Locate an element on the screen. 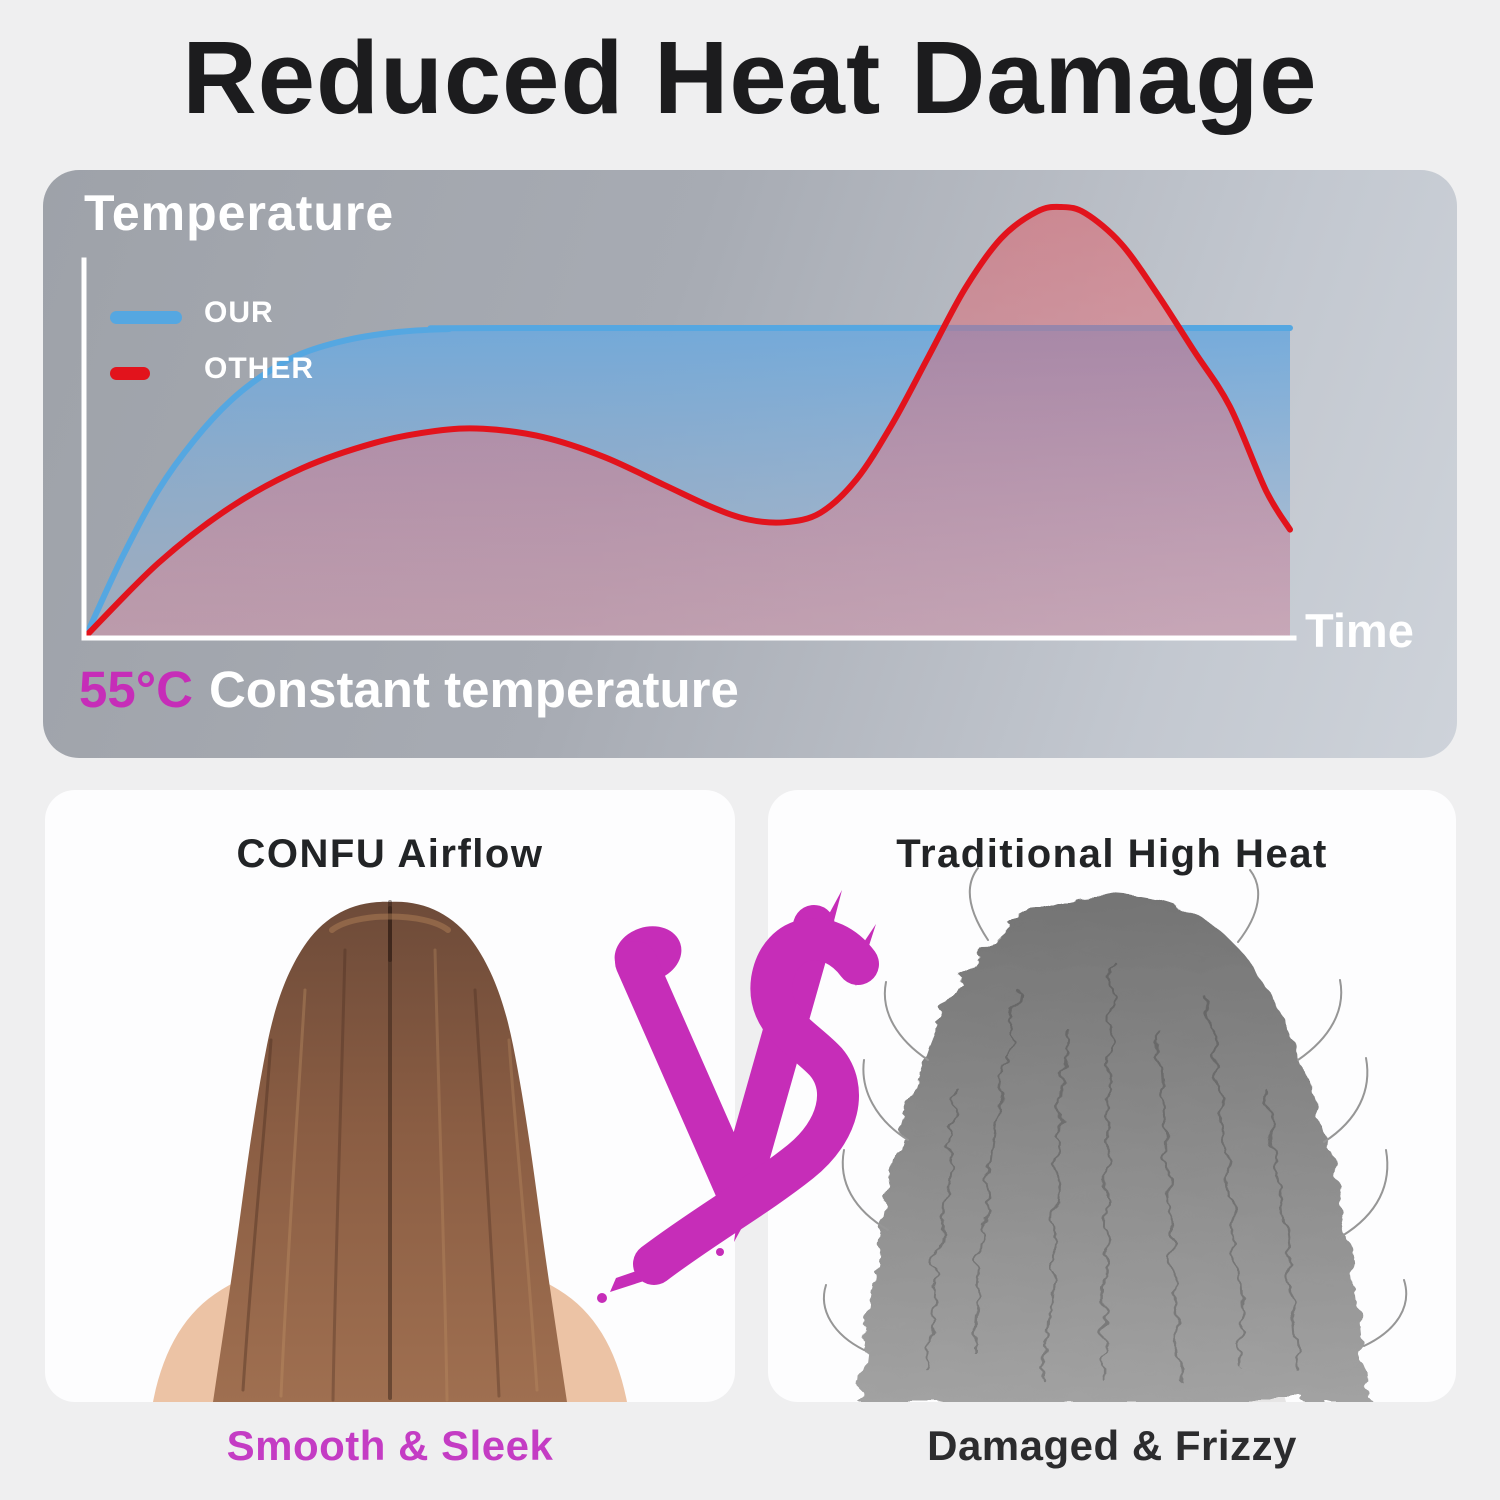 Image resolution: width=1500 pixels, height=1500 pixels. frizzy-hair-shape is located at coordinates (1113, 1148).